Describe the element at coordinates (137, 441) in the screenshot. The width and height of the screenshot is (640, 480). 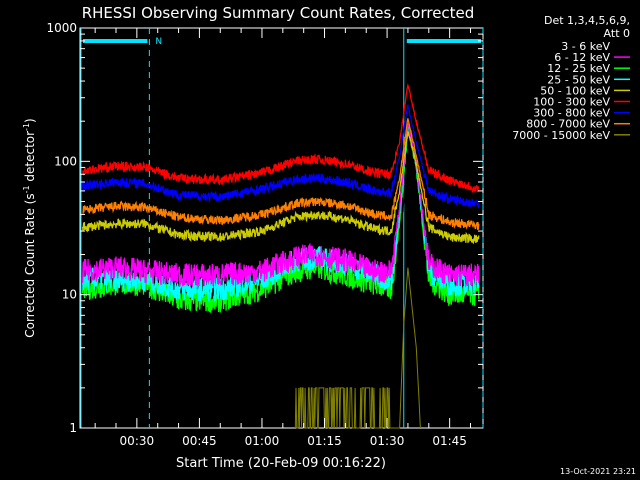
I see `x-tick-label: 00:30` at that location.